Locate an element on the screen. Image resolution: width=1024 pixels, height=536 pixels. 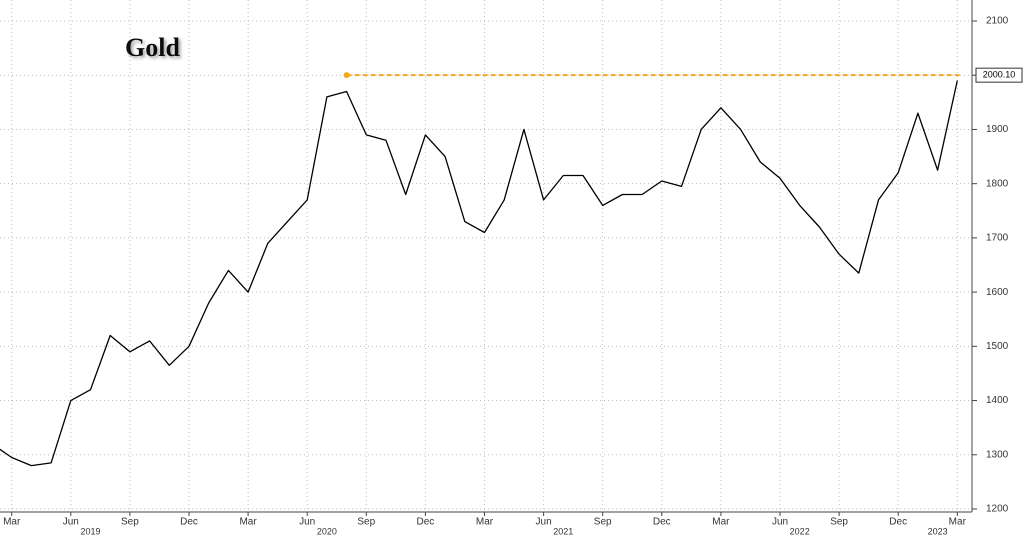
y-tick-label: 2100 is located at coordinates (997, 21).